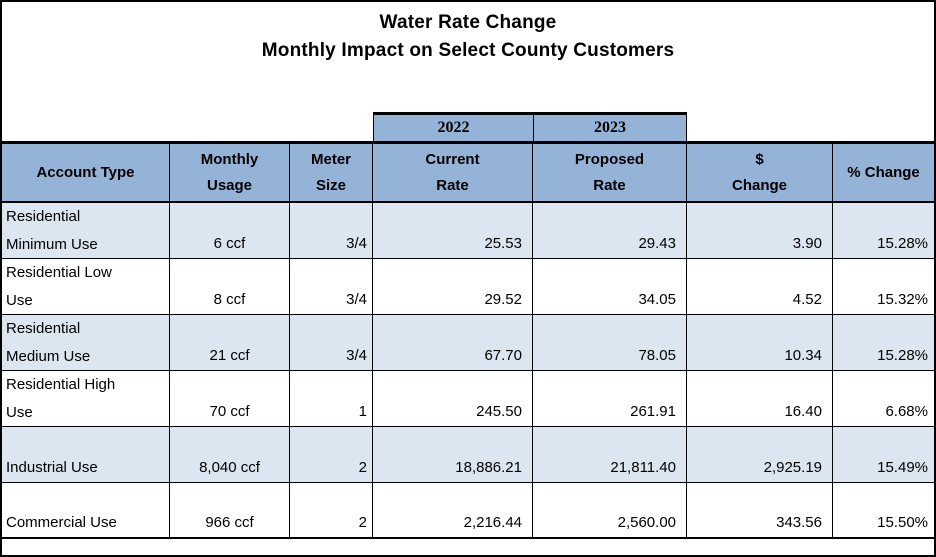 The width and height of the screenshot is (936, 557). Describe the element at coordinates (230, 510) in the screenshot. I see `cell-monthly-usage: 966 ccf` at that location.